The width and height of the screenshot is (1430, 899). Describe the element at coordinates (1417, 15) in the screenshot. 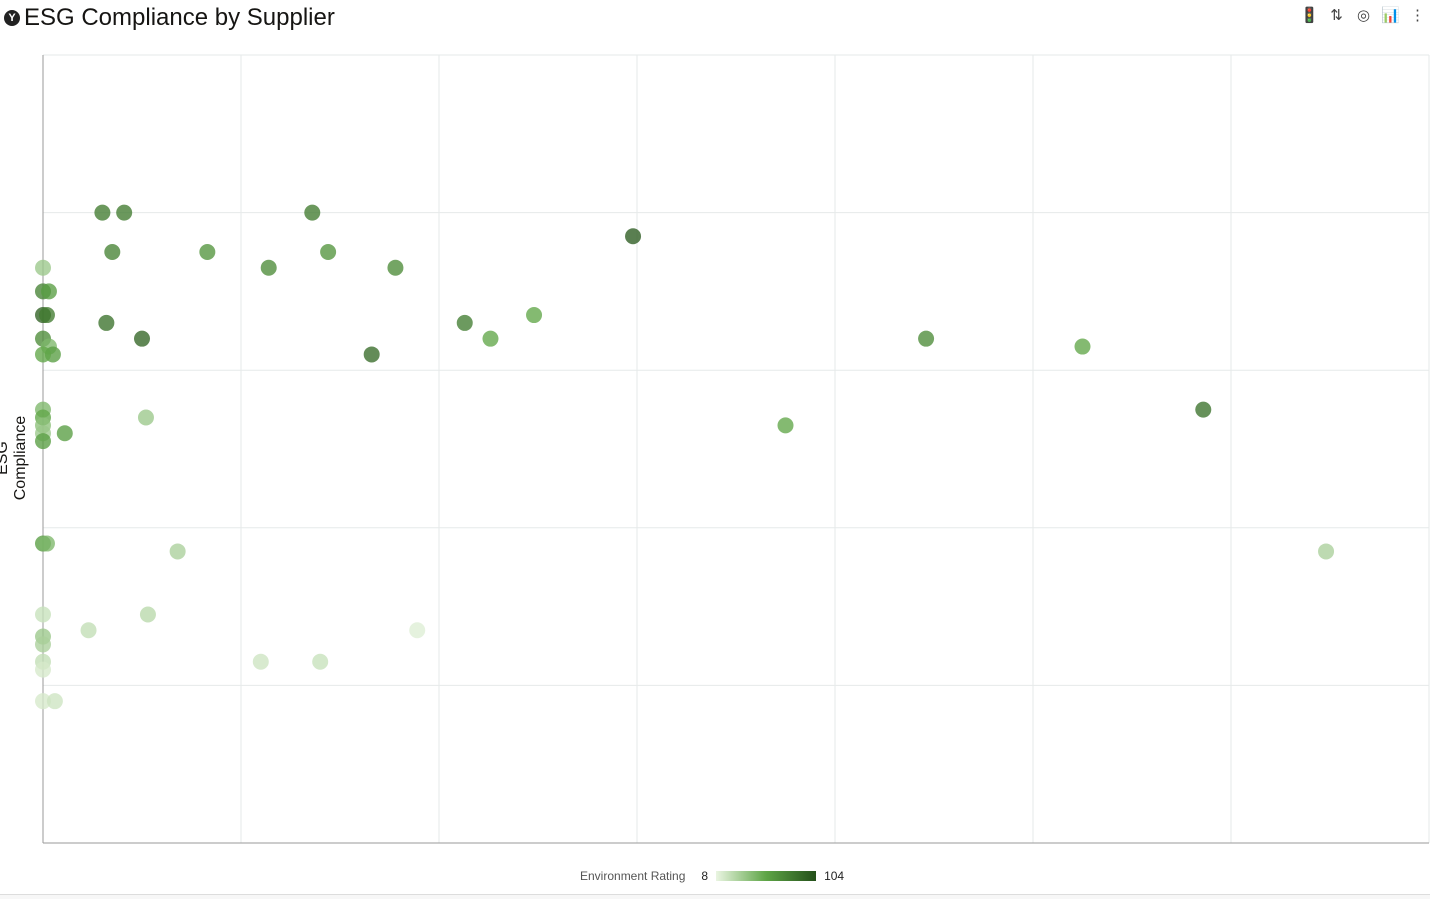

I see `more-icon: ⋮` at that location.